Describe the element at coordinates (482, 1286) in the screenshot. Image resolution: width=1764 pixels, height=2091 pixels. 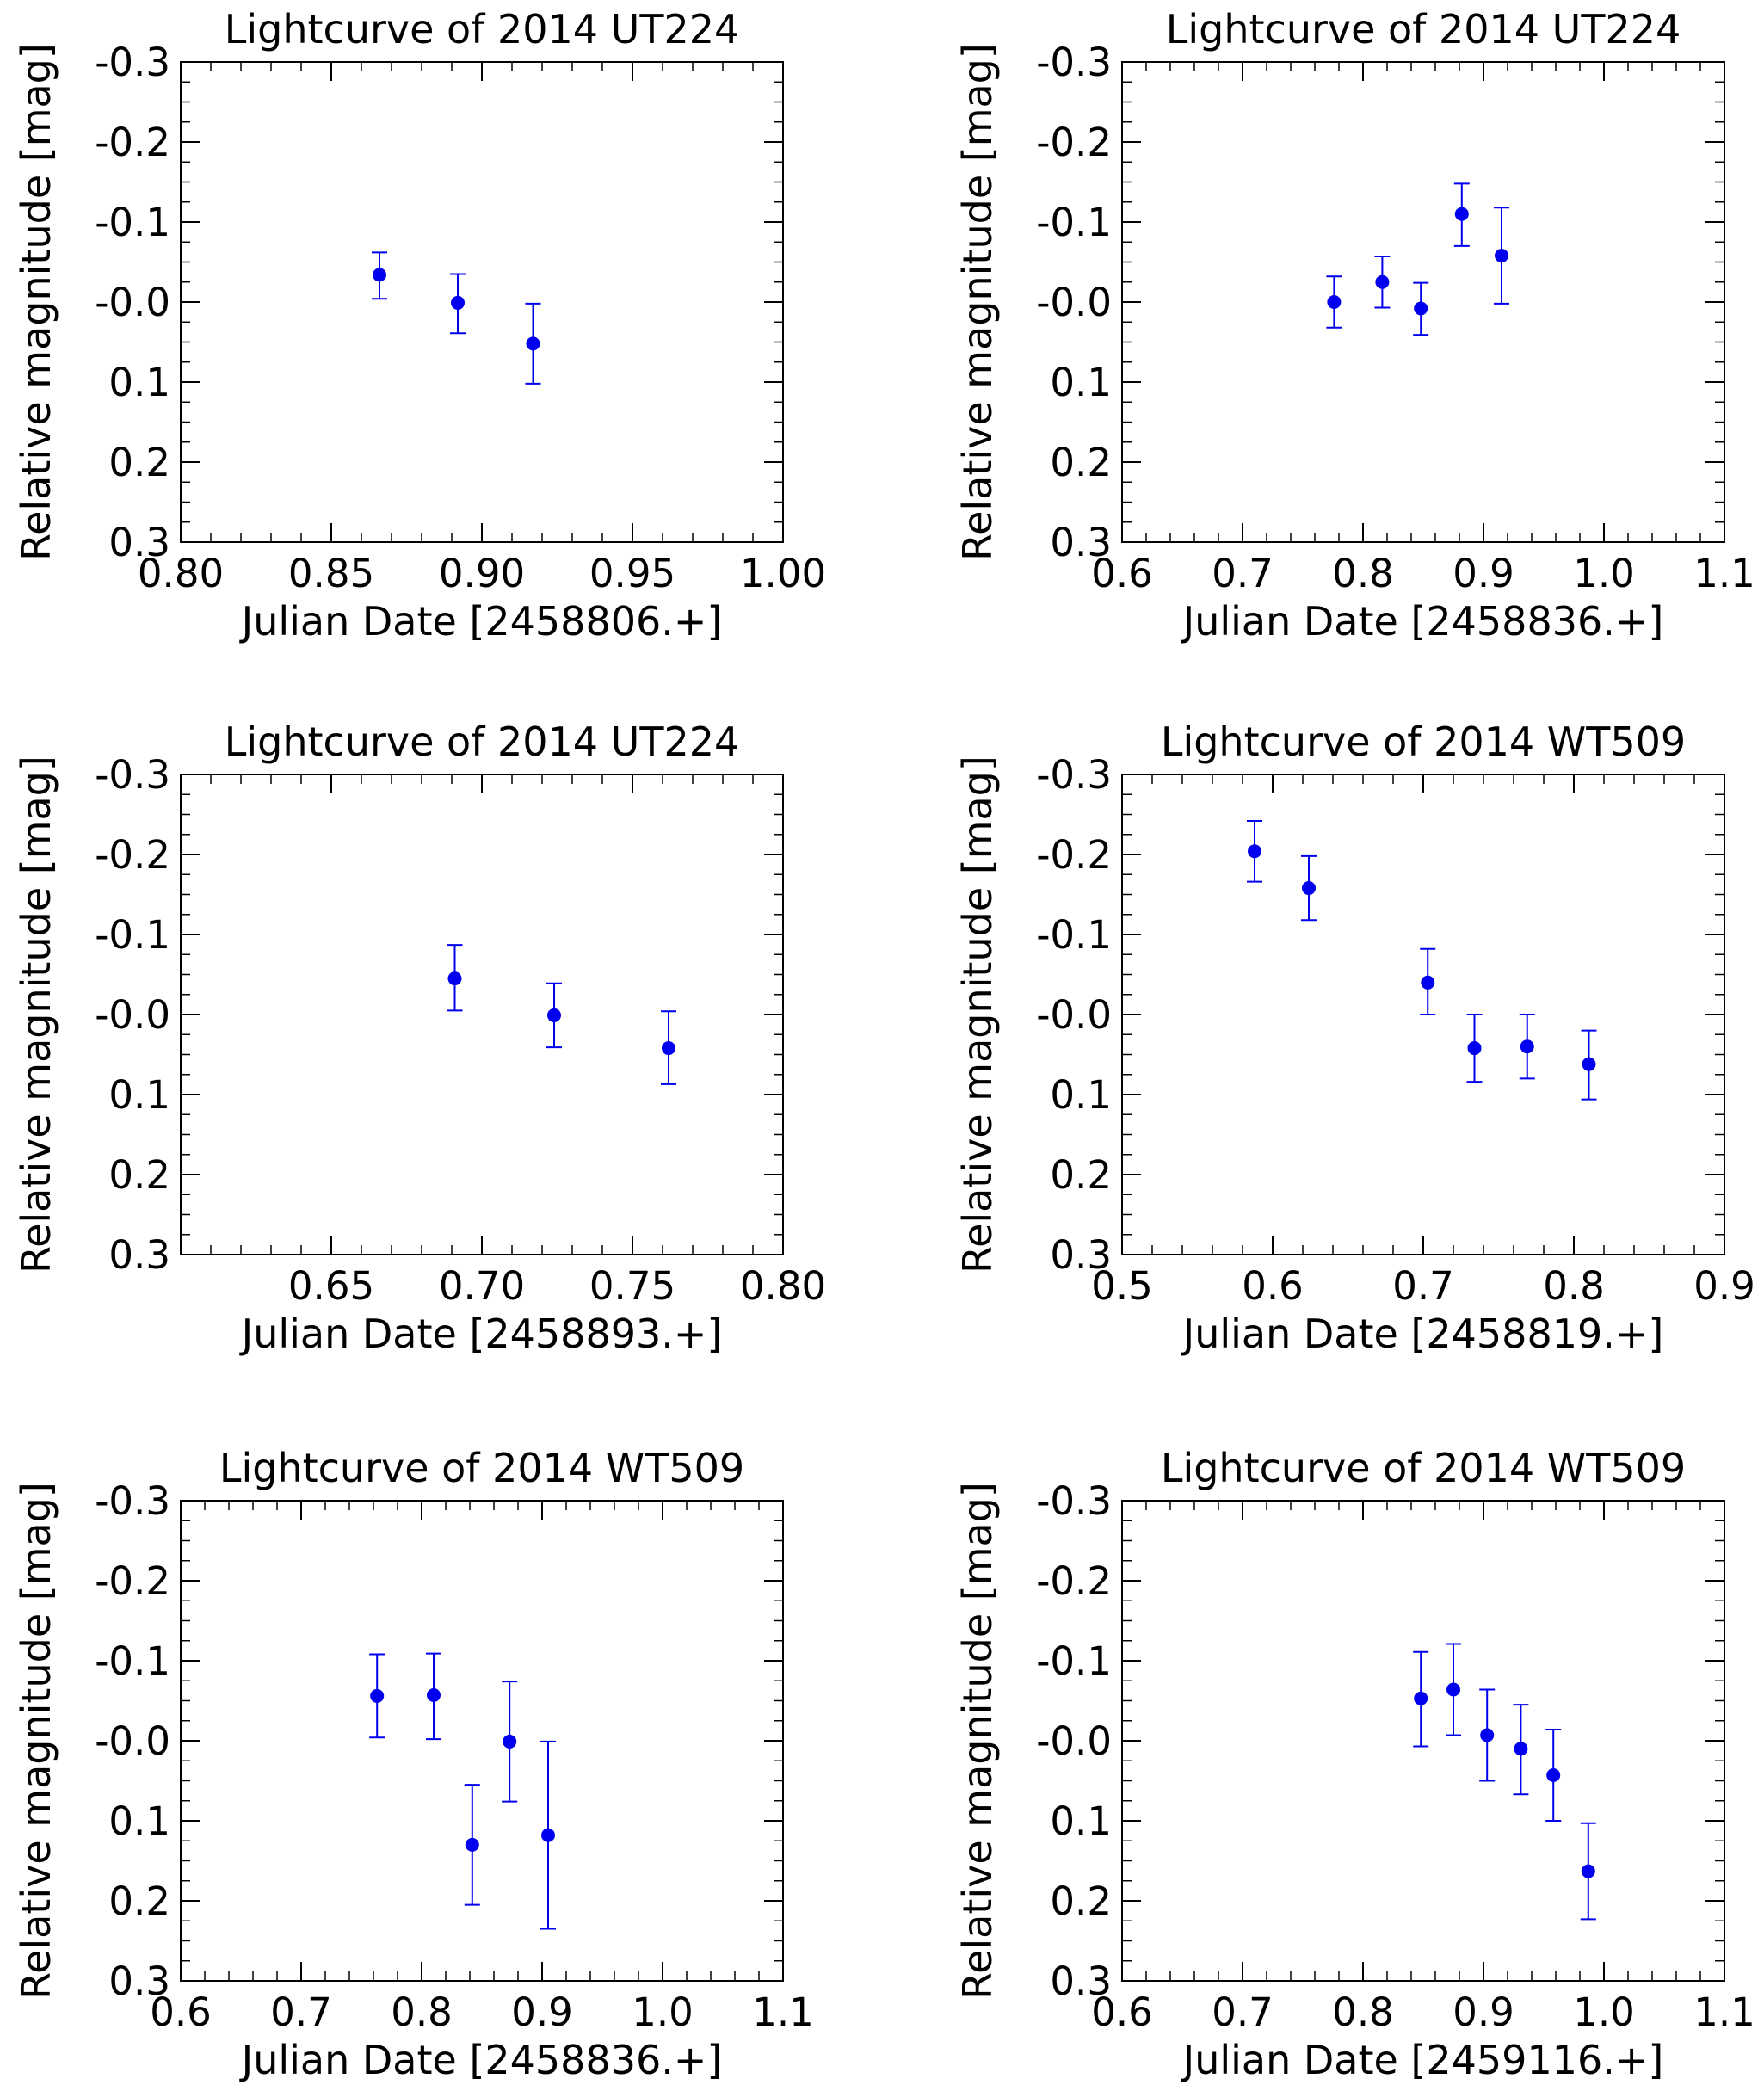
I see `x-tick-label: 0.70` at that location.